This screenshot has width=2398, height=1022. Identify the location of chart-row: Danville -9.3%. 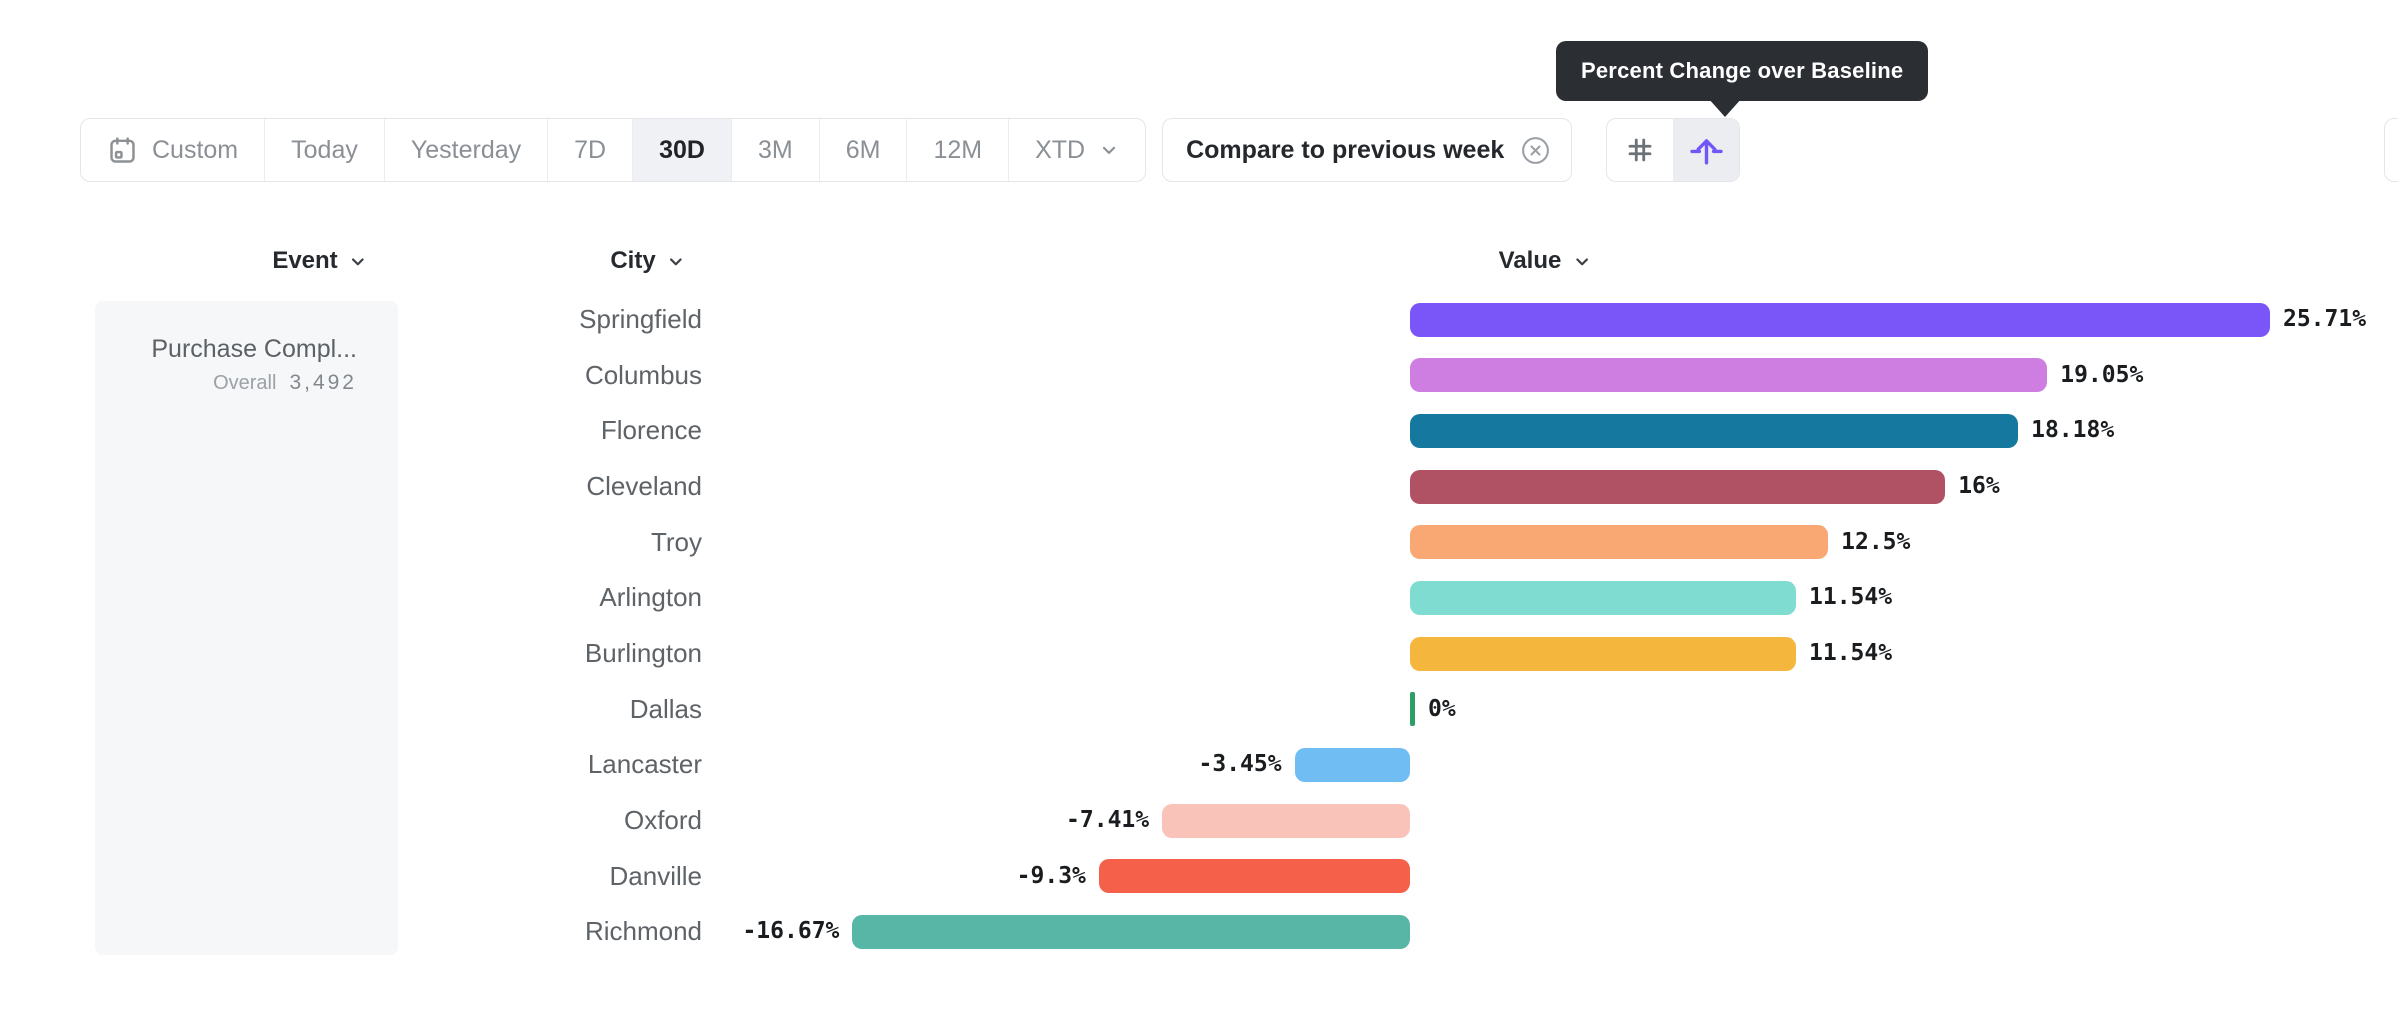
(1199, 877).